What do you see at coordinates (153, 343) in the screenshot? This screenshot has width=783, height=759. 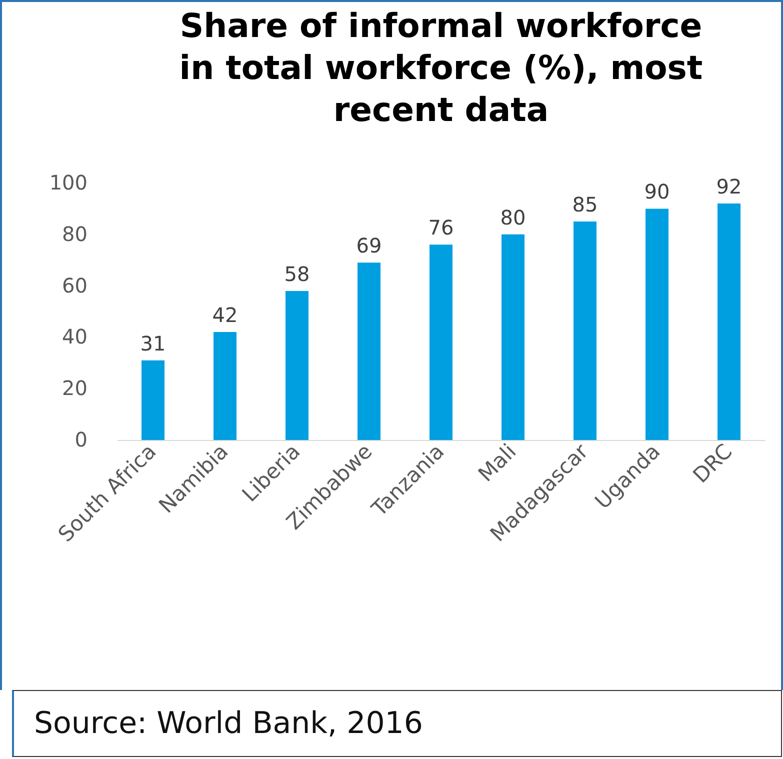 I see `data-label: 31` at bounding box center [153, 343].